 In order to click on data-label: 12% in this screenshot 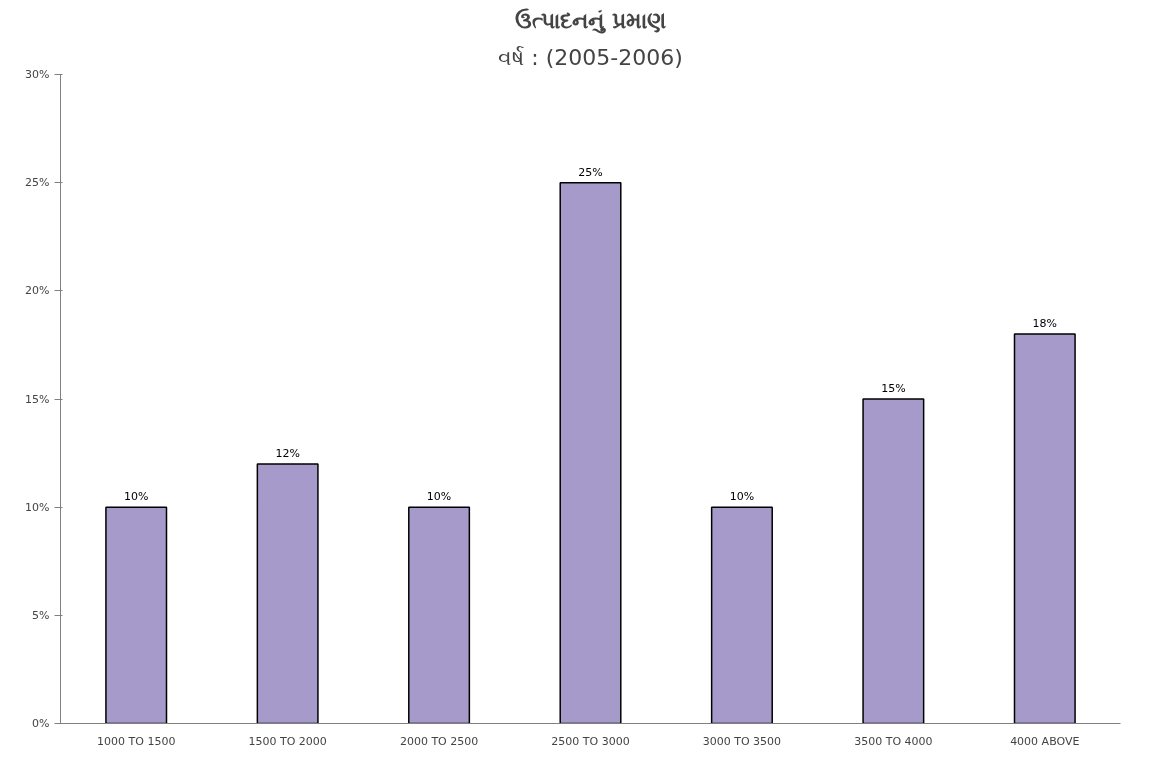, I will do `click(287, 453)`.